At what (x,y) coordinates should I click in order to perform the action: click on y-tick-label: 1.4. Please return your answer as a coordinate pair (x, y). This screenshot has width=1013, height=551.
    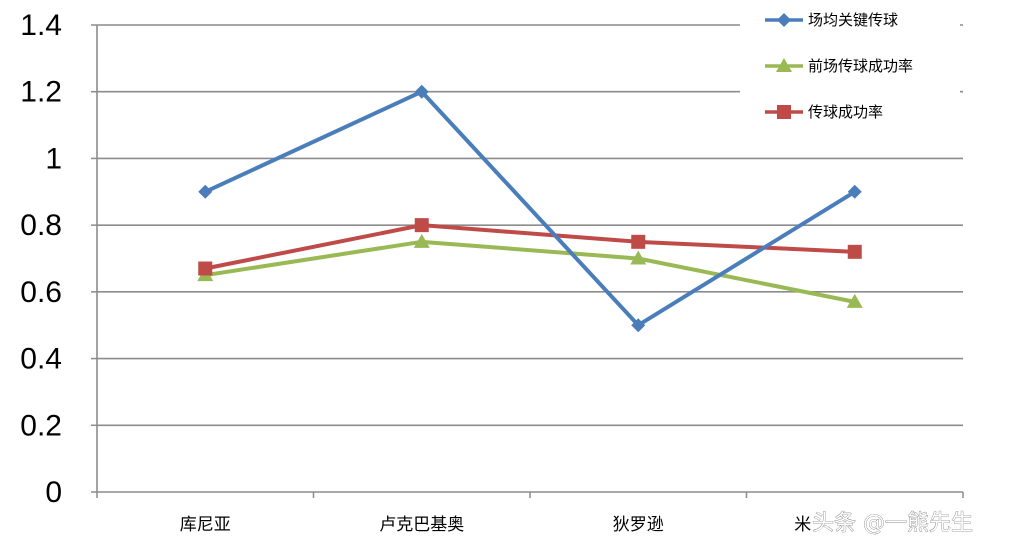
    Looking at the image, I should click on (41, 25).